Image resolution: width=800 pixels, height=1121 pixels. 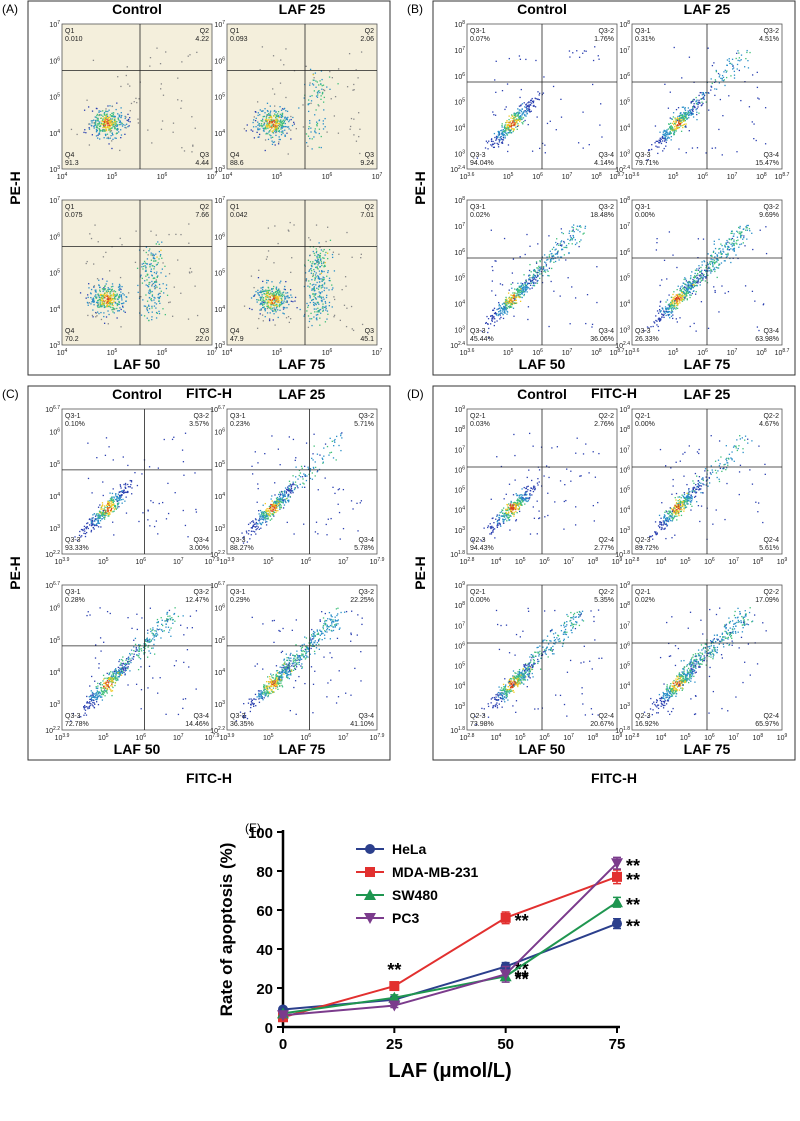 I want to click on quadrant-value: 3.57%, so click(x=199, y=424).